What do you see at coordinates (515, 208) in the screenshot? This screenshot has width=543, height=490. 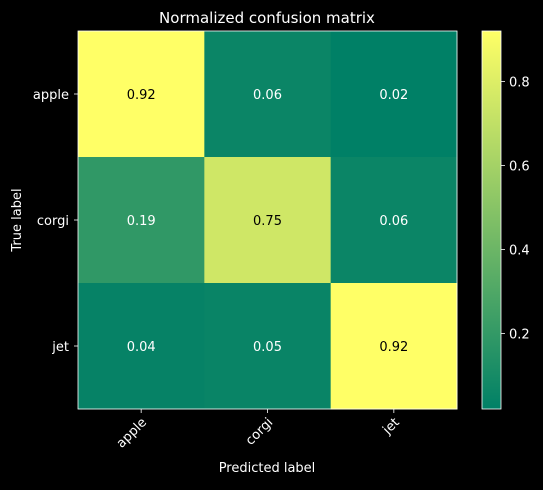 I see `colorbar-ticks: 0.2 0.4 0.6 0.8` at bounding box center [515, 208].